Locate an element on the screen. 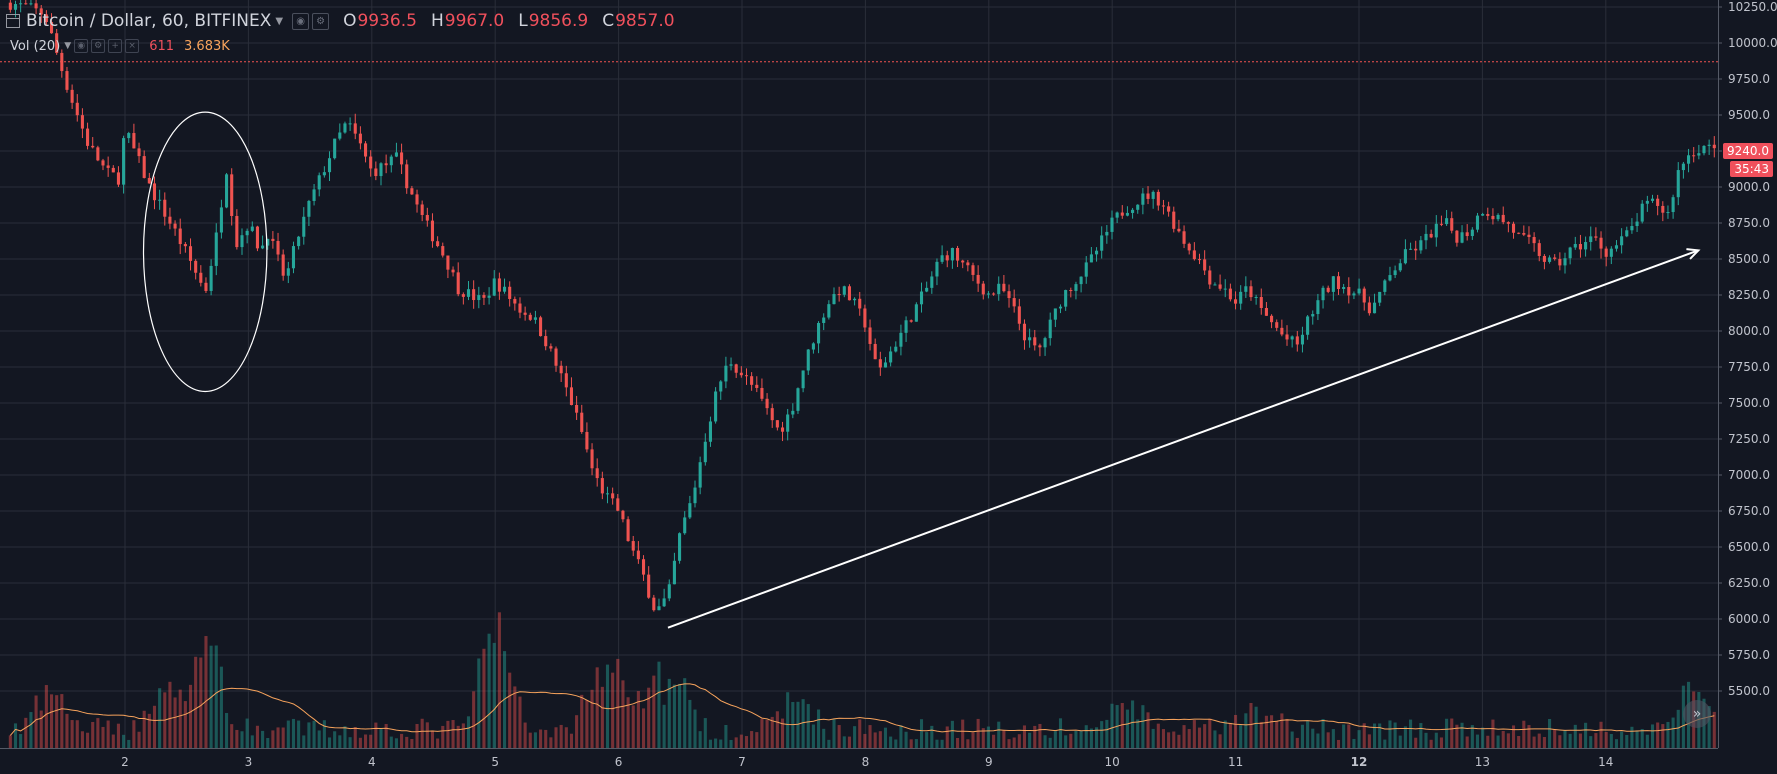 The image size is (1777, 774). add-icon: + is located at coordinates (115, 46).